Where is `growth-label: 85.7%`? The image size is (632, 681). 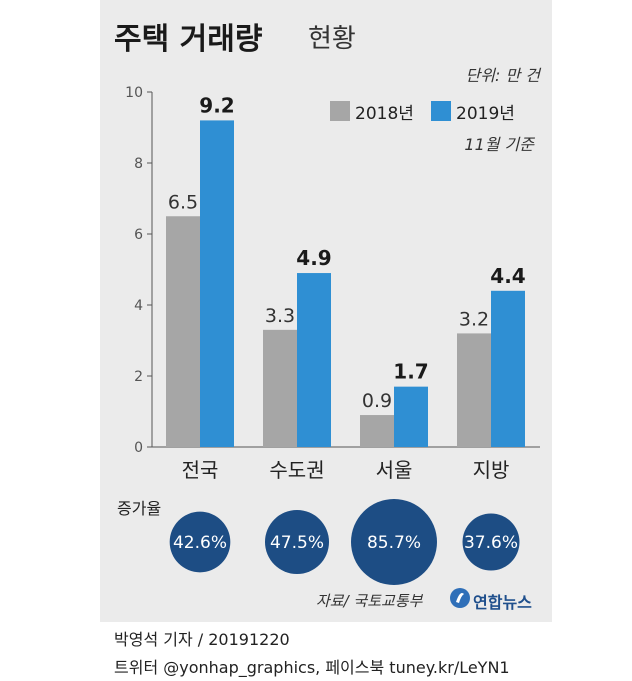
growth-label: 85.7% is located at coordinates (394, 543).